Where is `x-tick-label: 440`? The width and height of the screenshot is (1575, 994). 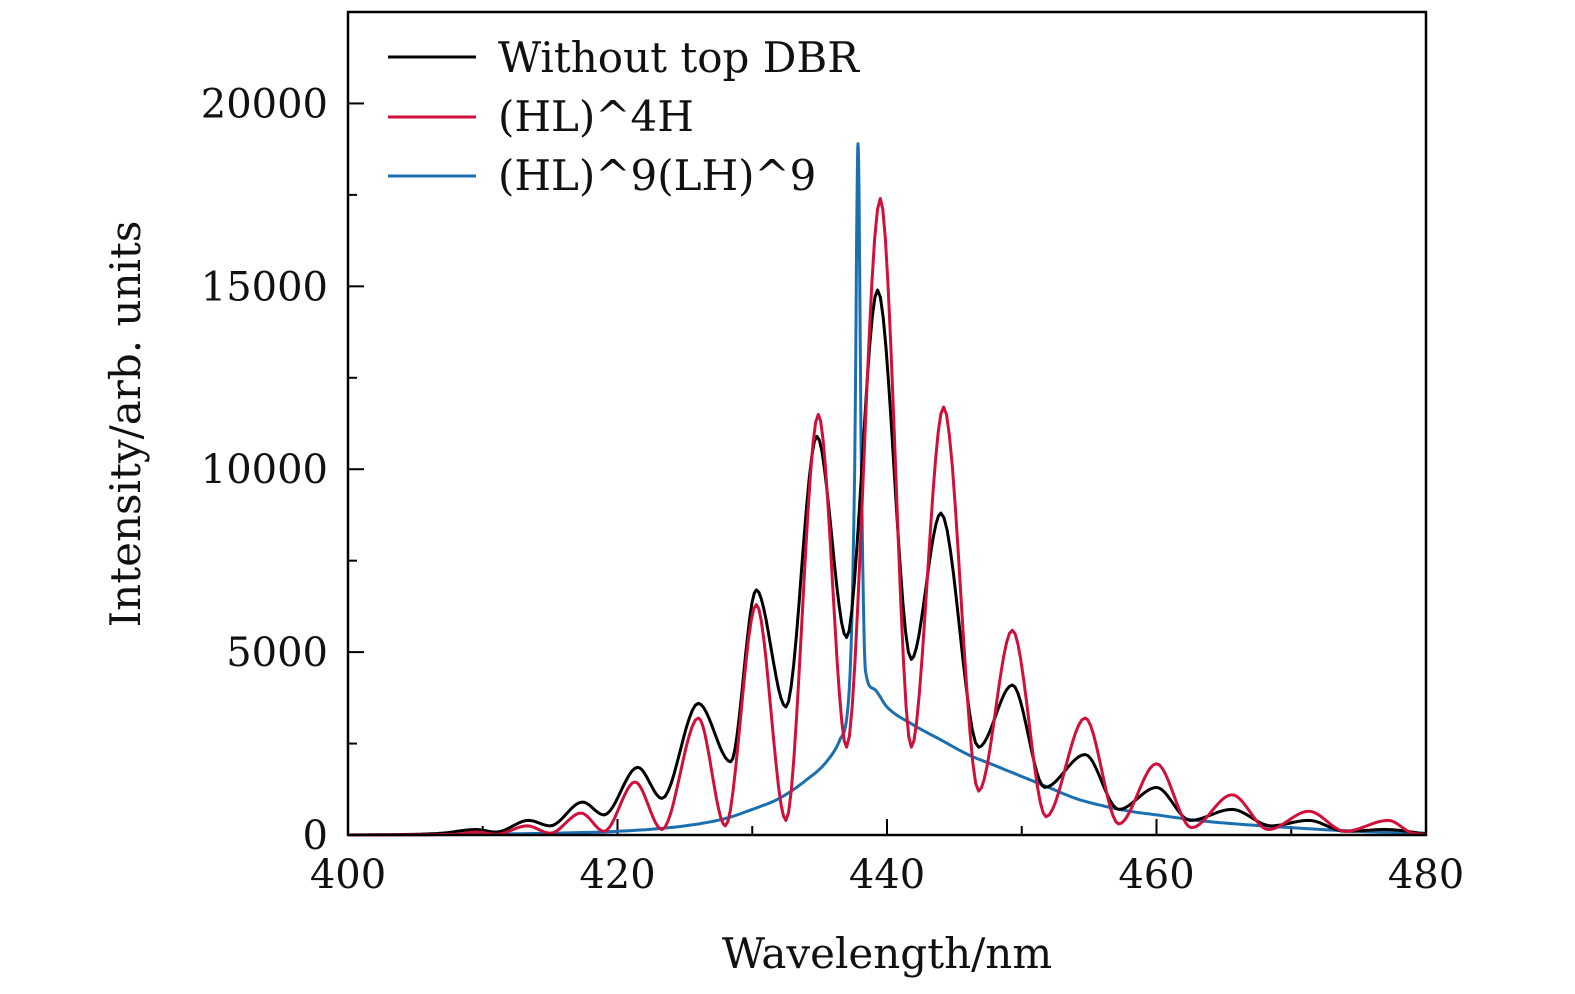 x-tick-label: 440 is located at coordinates (887, 875).